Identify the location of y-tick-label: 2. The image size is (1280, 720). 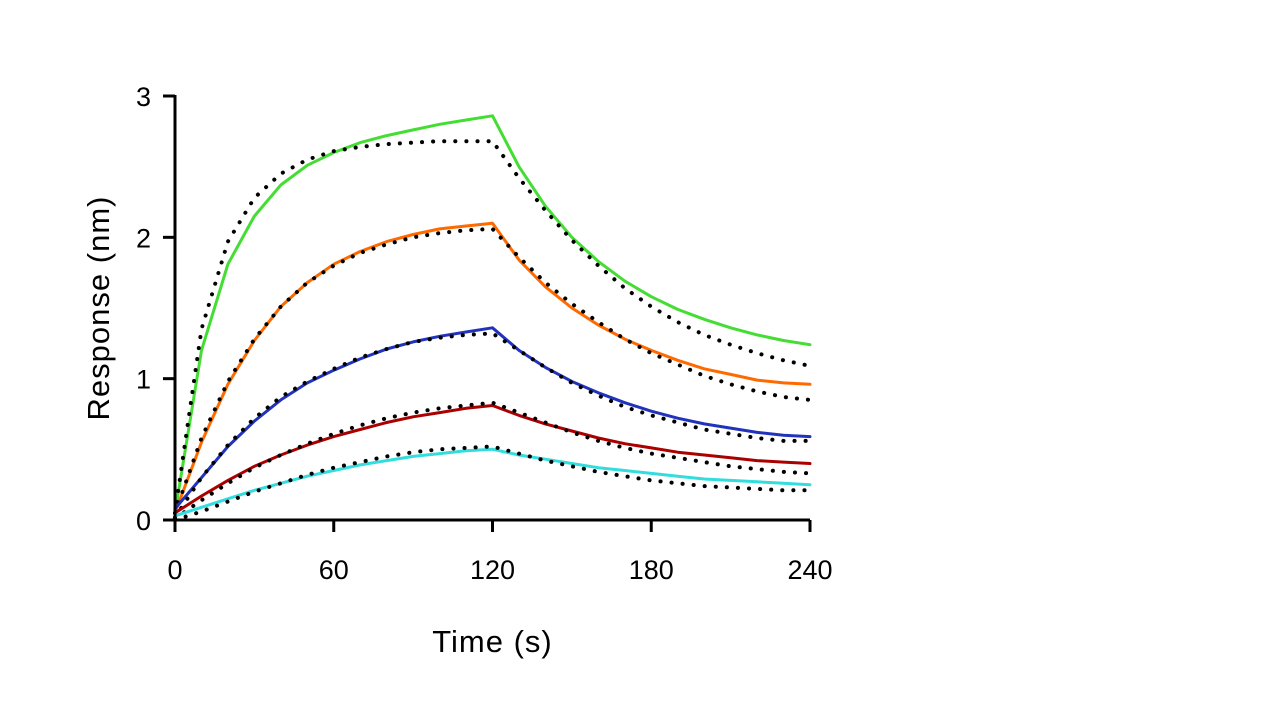
(143, 238).